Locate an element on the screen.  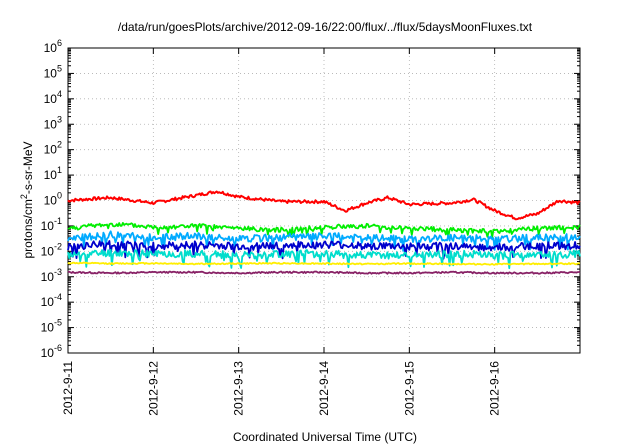
y-axis-title-pre: protons/cm is located at coordinates (28, 228).